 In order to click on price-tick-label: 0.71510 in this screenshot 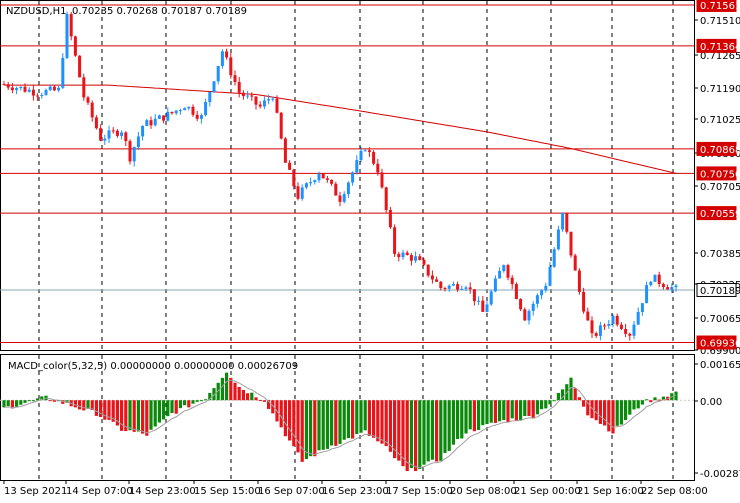, I will do `click(720, 21)`.